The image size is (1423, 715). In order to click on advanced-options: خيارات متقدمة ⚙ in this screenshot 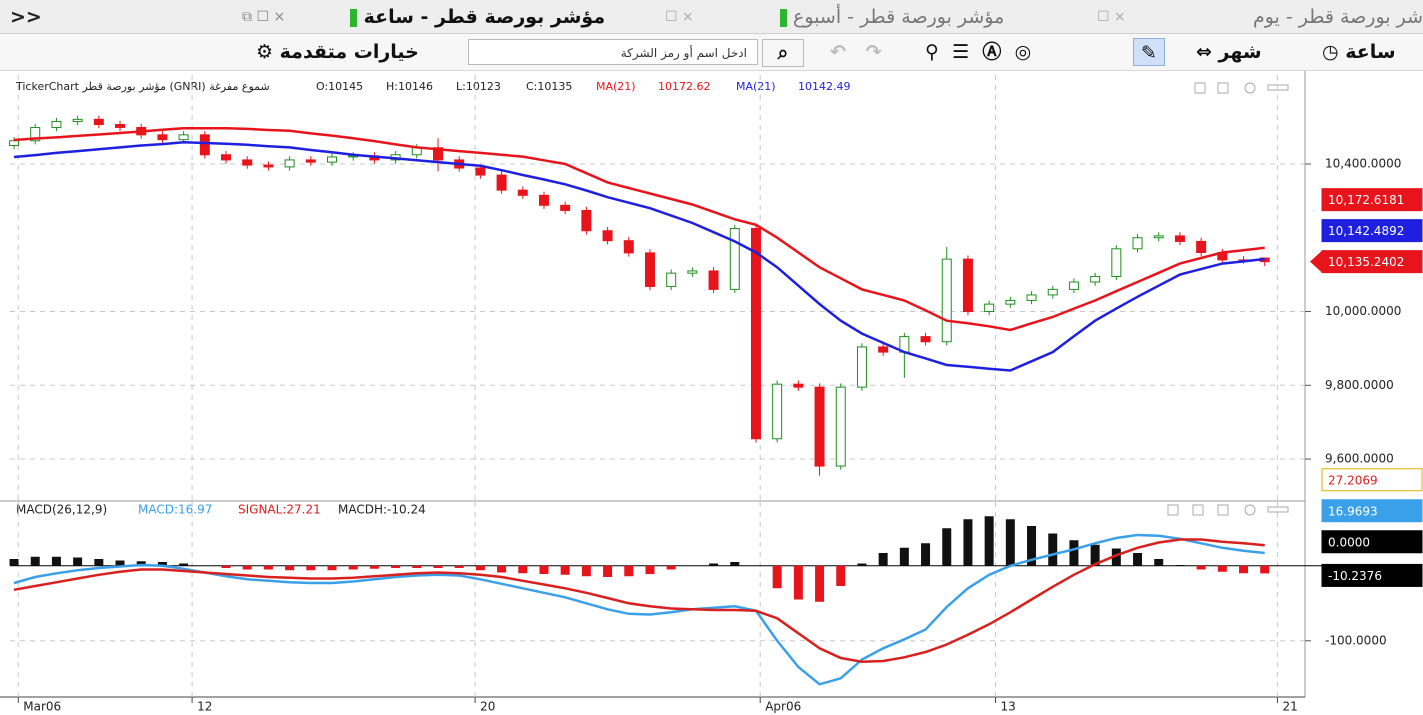, I will do `click(337, 52)`.